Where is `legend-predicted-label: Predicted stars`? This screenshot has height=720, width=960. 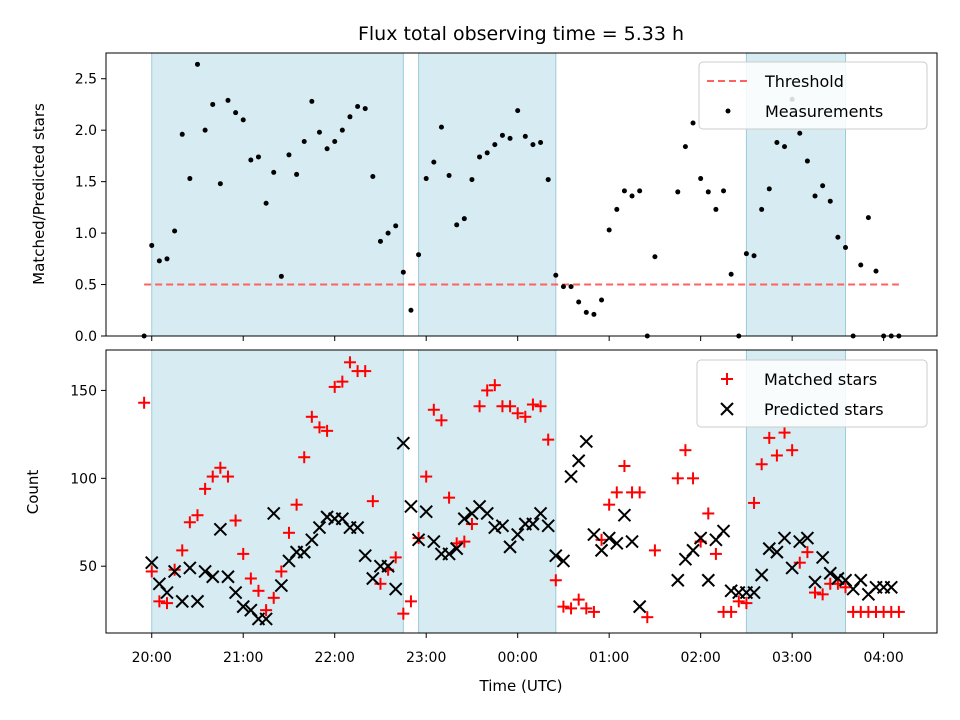 legend-predicted-label: Predicted stars is located at coordinates (824, 409).